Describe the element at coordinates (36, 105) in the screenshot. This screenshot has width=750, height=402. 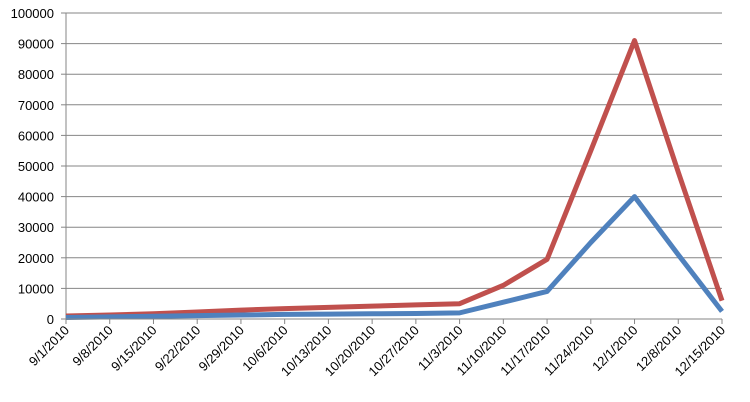
I see `y-tick-label: 70000` at that location.